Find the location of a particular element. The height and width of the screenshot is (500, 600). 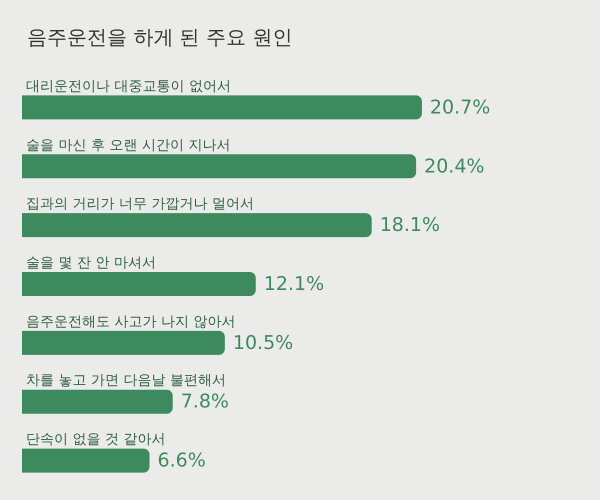

y-tick-label: 술을 몇 잔 안 마셔서 is located at coordinates (91, 263).